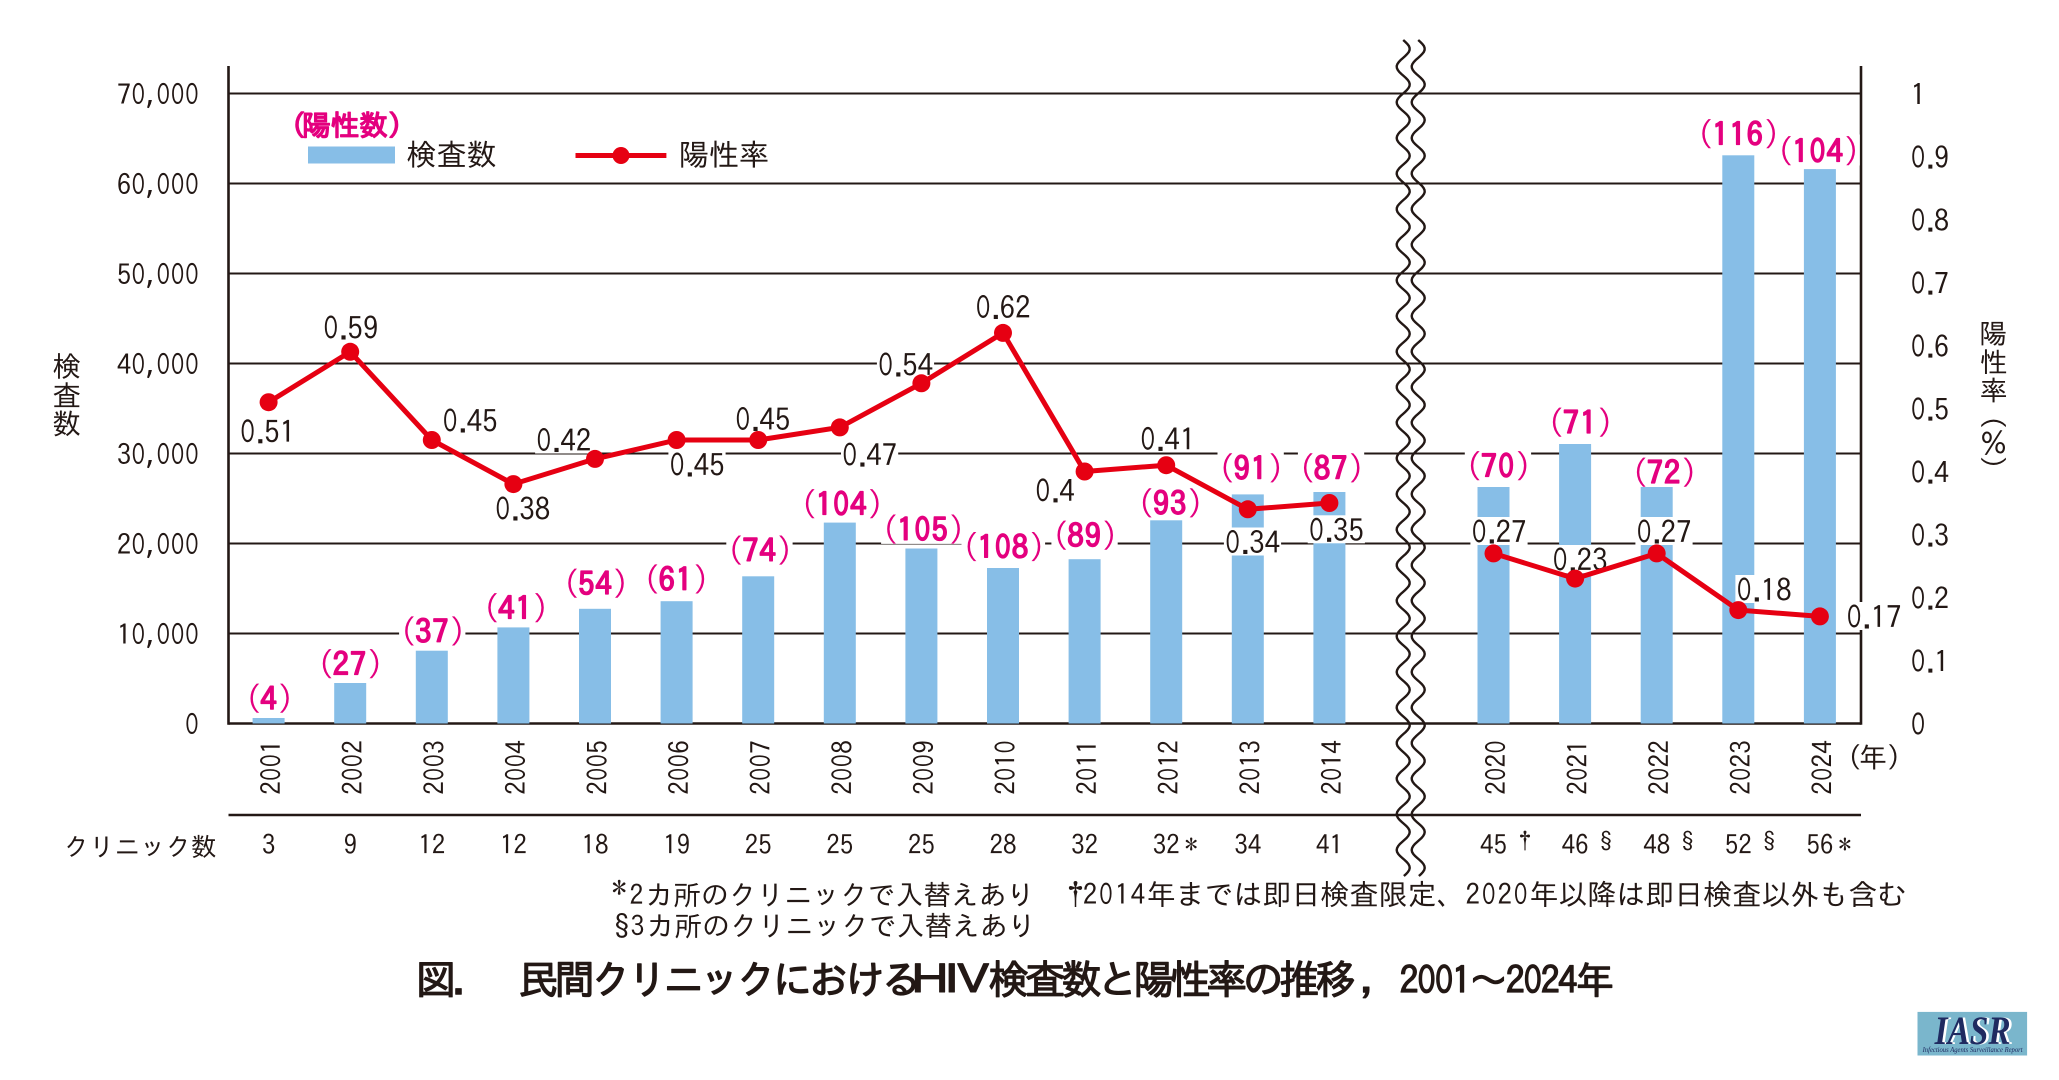 The width and height of the screenshot is (2059, 1080). I want to click on svg-text:Infectious Agents Surveillance: Infectious Agents Surveillance Report, so click(1973, 1049).